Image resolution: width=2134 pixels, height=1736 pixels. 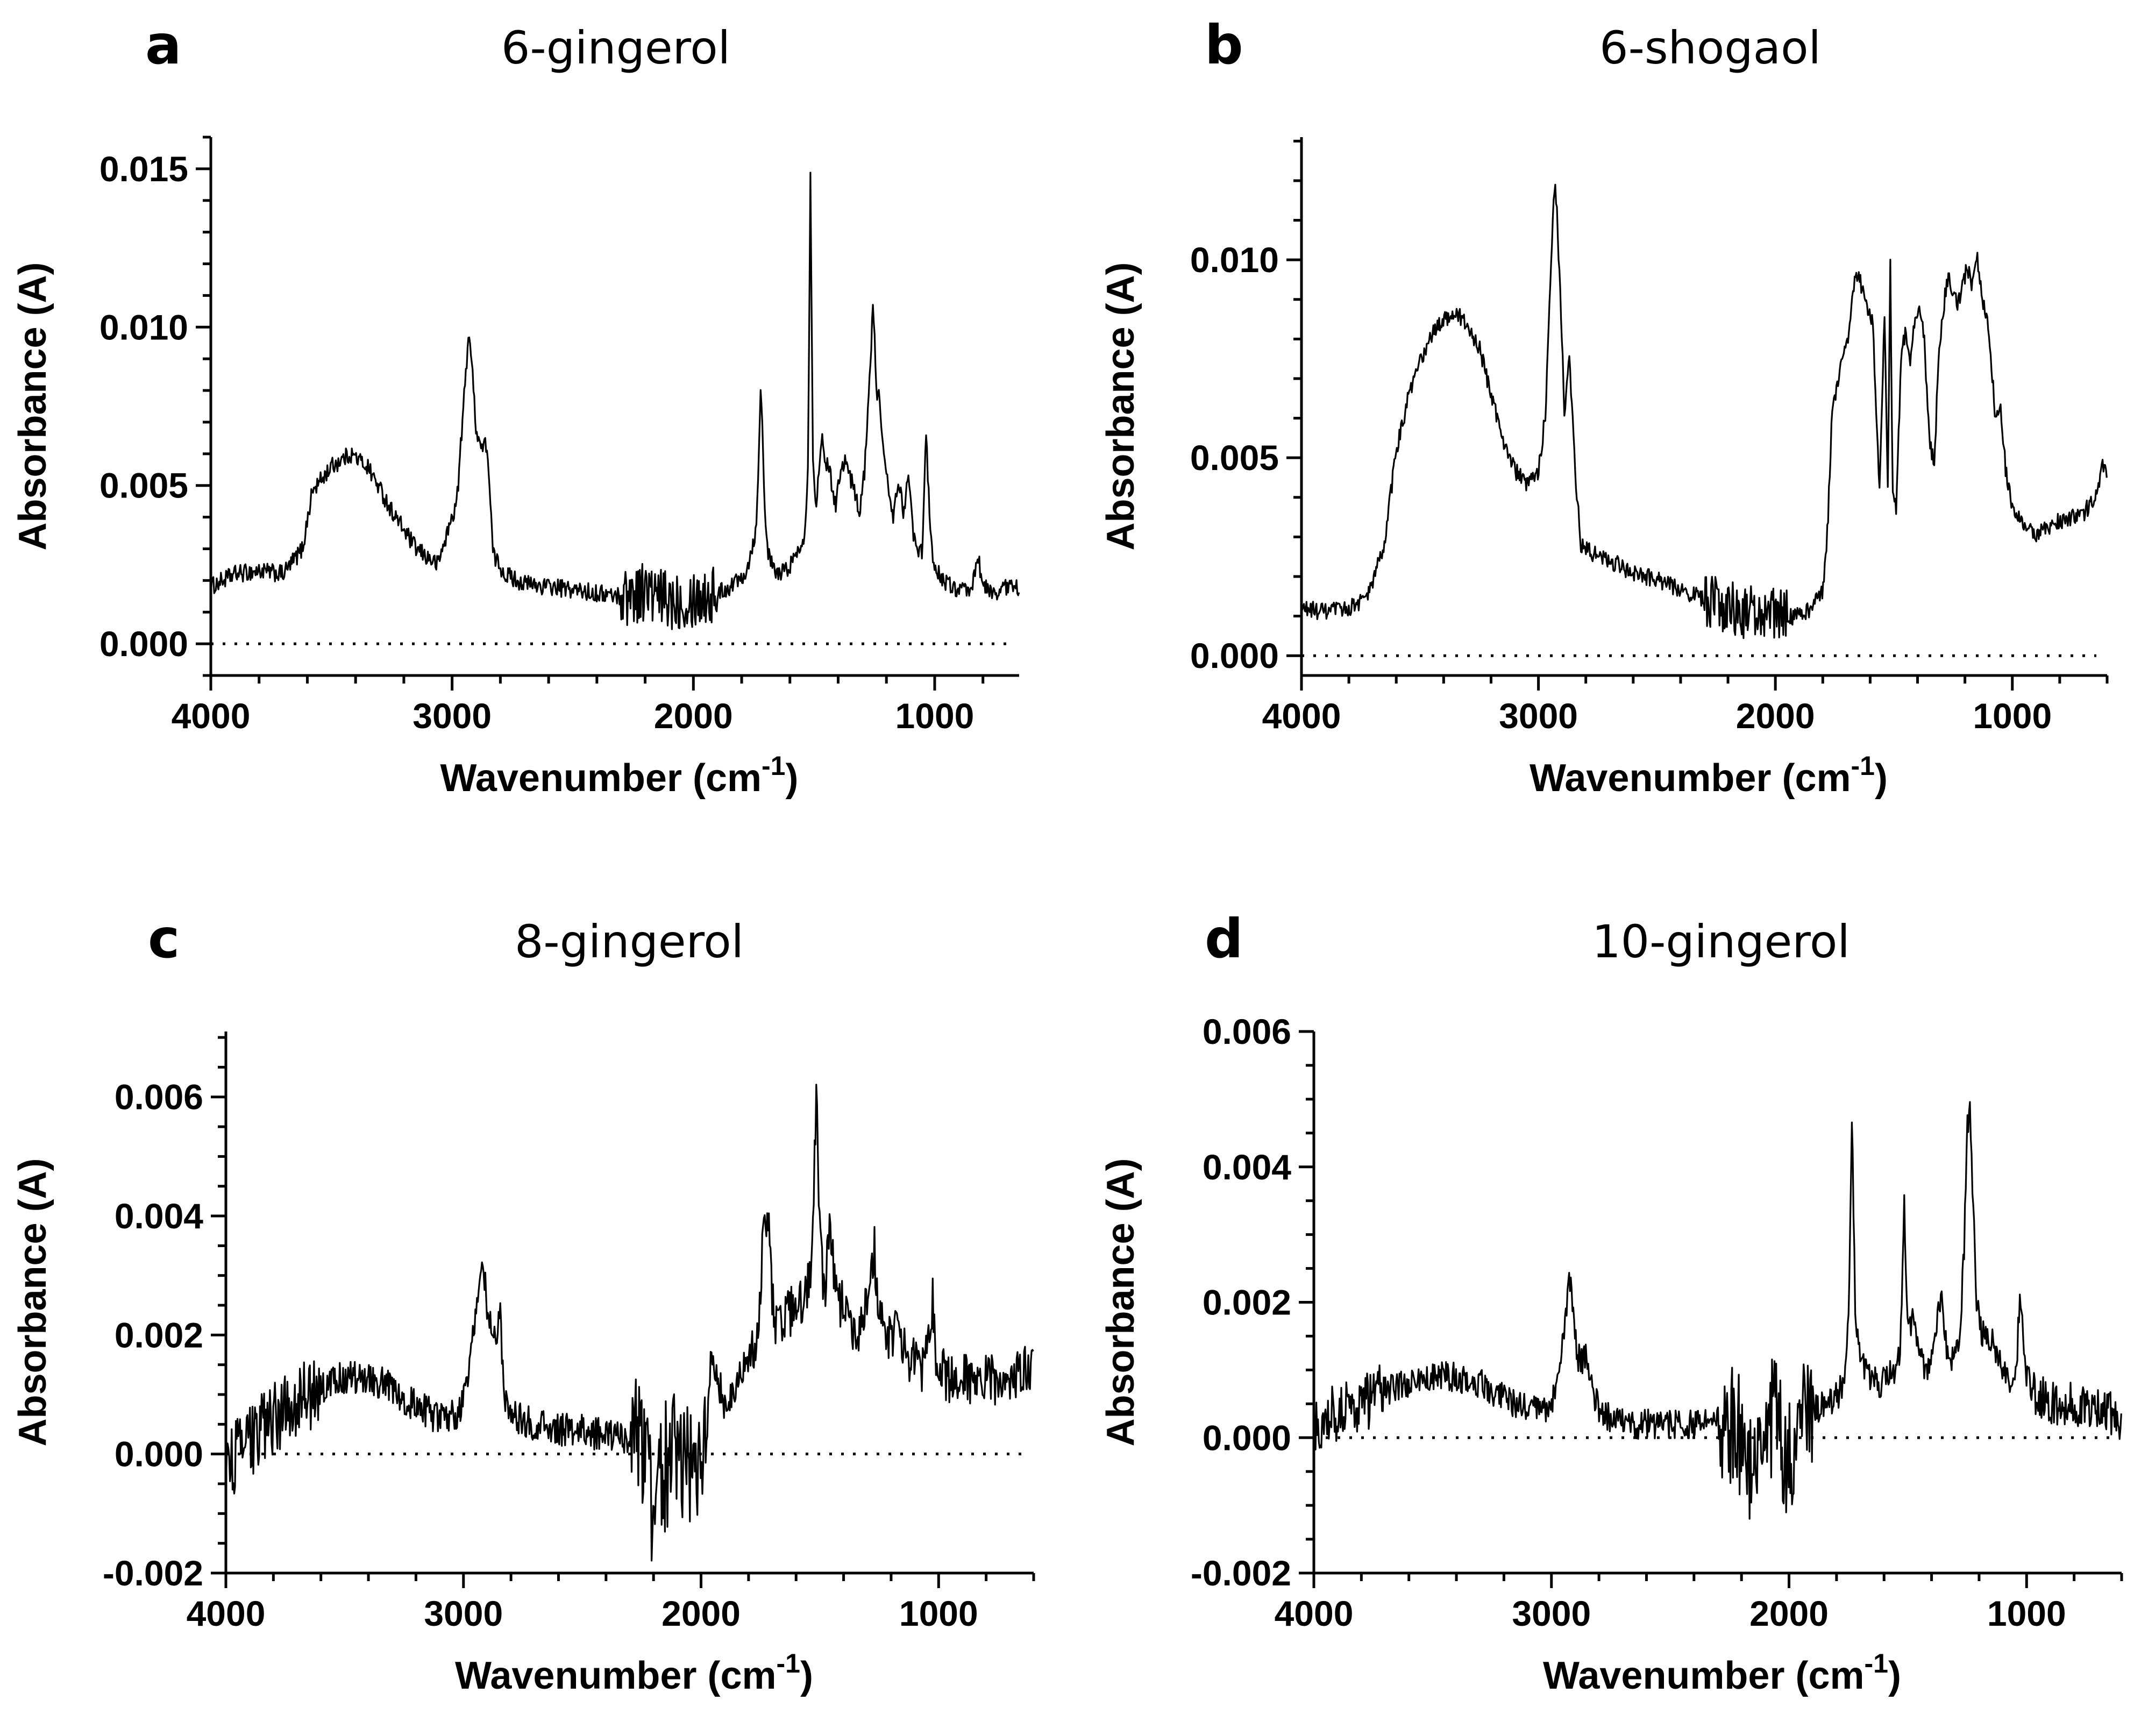 What do you see at coordinates (143, 327) in the screenshot?
I see `y-tick-label-a: 0.010` at bounding box center [143, 327].